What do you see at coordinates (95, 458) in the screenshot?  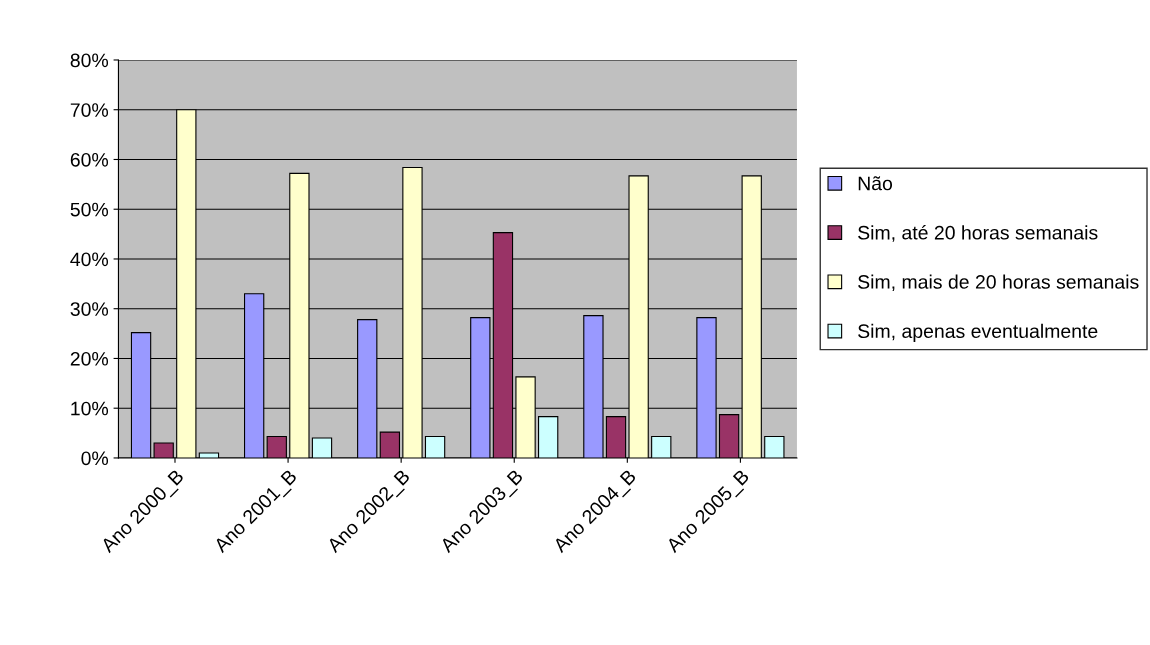 I see `y-tick-label: 0%` at bounding box center [95, 458].